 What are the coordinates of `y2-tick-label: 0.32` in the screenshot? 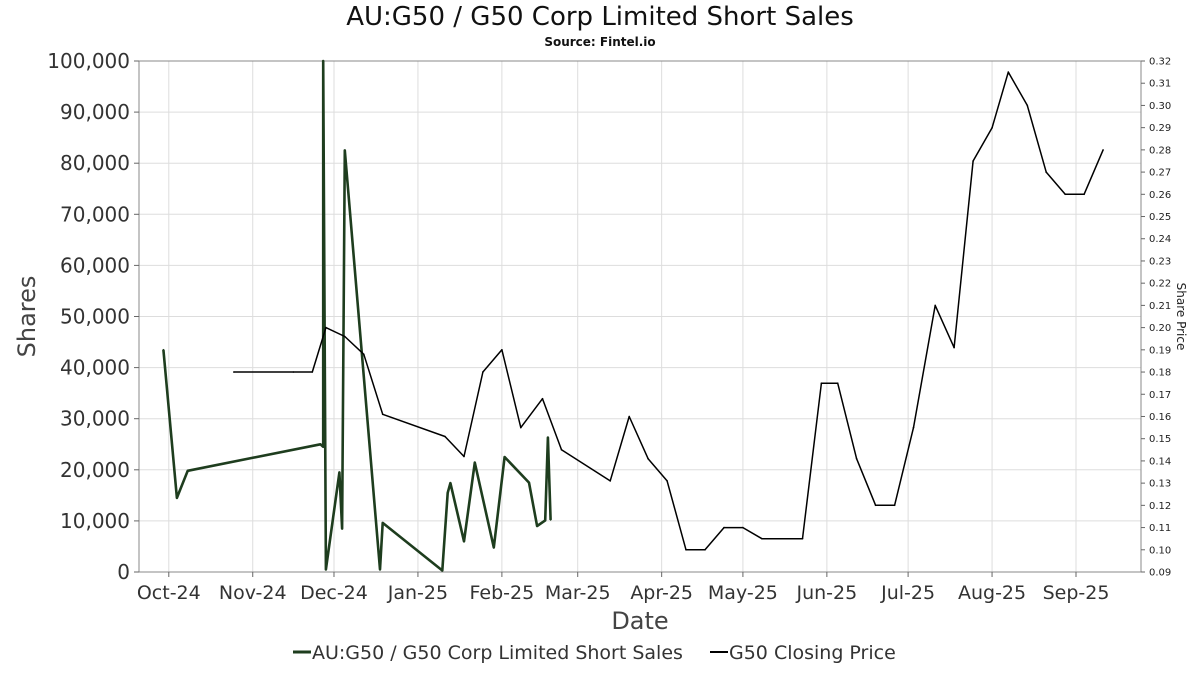 It's located at (1160, 62).